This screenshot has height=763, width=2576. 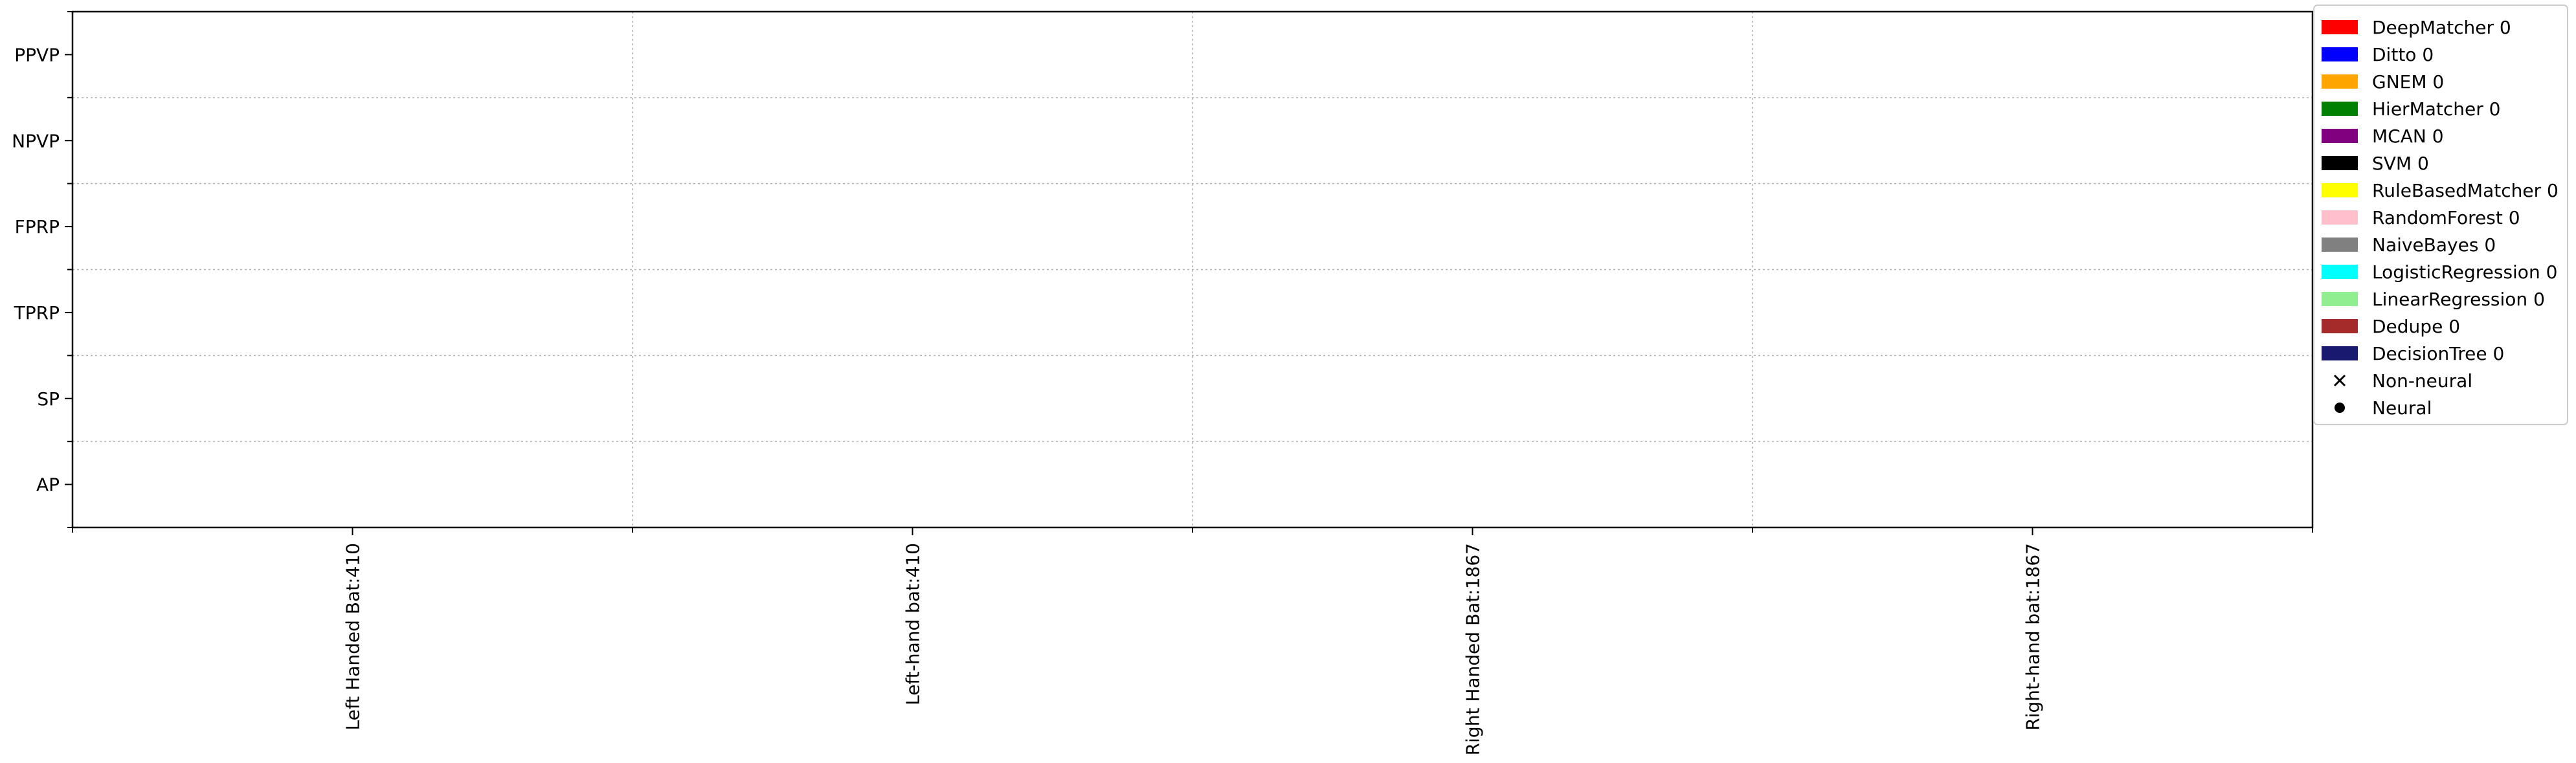 What do you see at coordinates (2436, 109) in the screenshot?
I see `legend-entry: HierMatcher 0` at bounding box center [2436, 109].